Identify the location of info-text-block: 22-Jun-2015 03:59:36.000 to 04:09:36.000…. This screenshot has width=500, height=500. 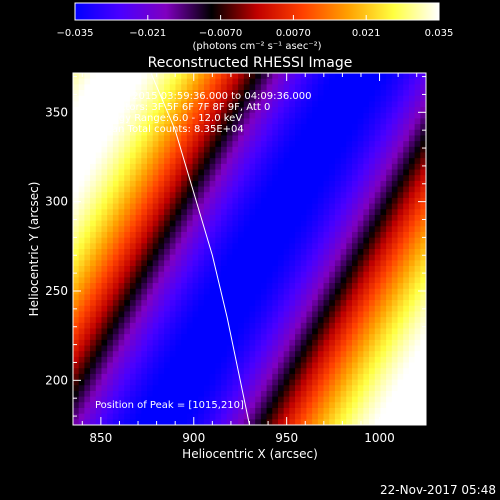
(204, 113).